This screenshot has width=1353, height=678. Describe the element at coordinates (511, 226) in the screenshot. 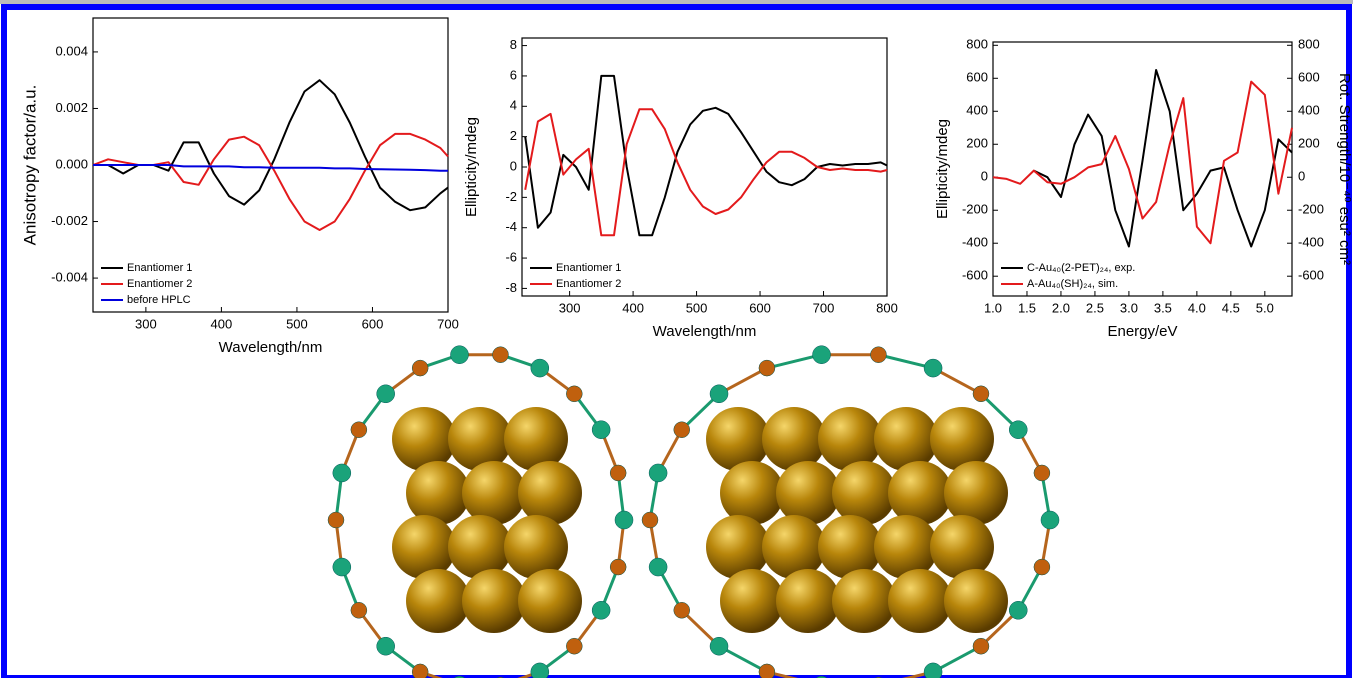

I see `y-tick-label: -4` at that location.